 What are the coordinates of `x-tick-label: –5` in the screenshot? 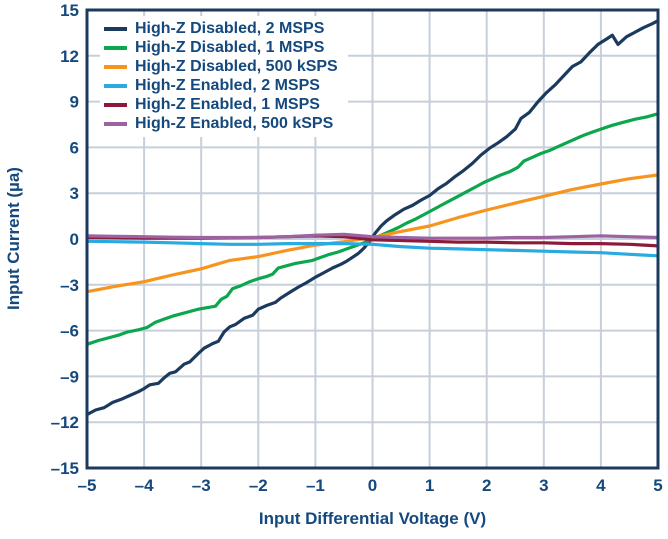 It's located at (87, 485).